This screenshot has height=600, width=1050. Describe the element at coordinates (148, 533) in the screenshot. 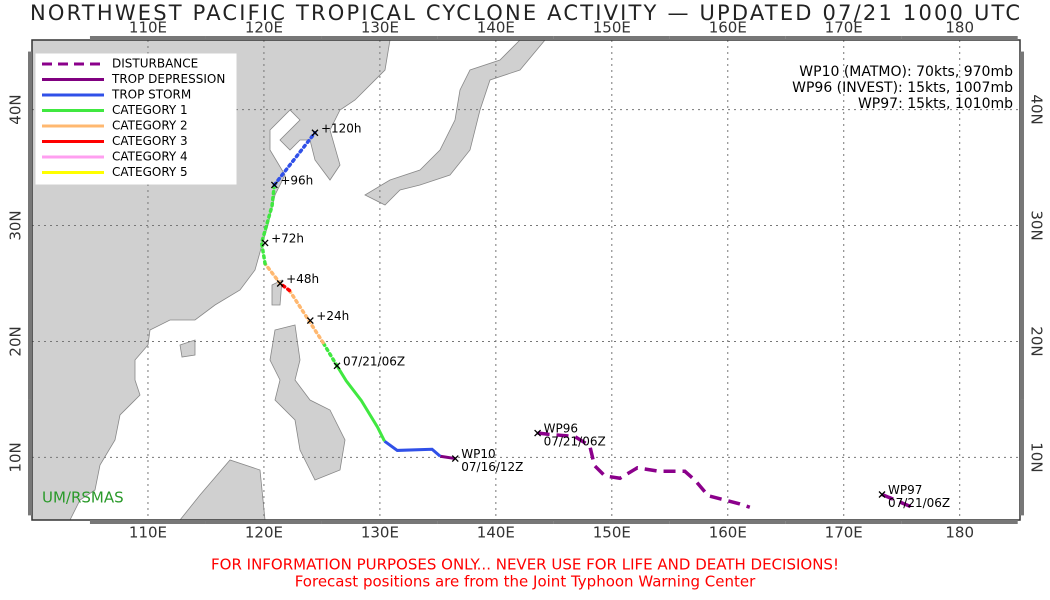

I see `lon-label-bottom: 110E` at that location.